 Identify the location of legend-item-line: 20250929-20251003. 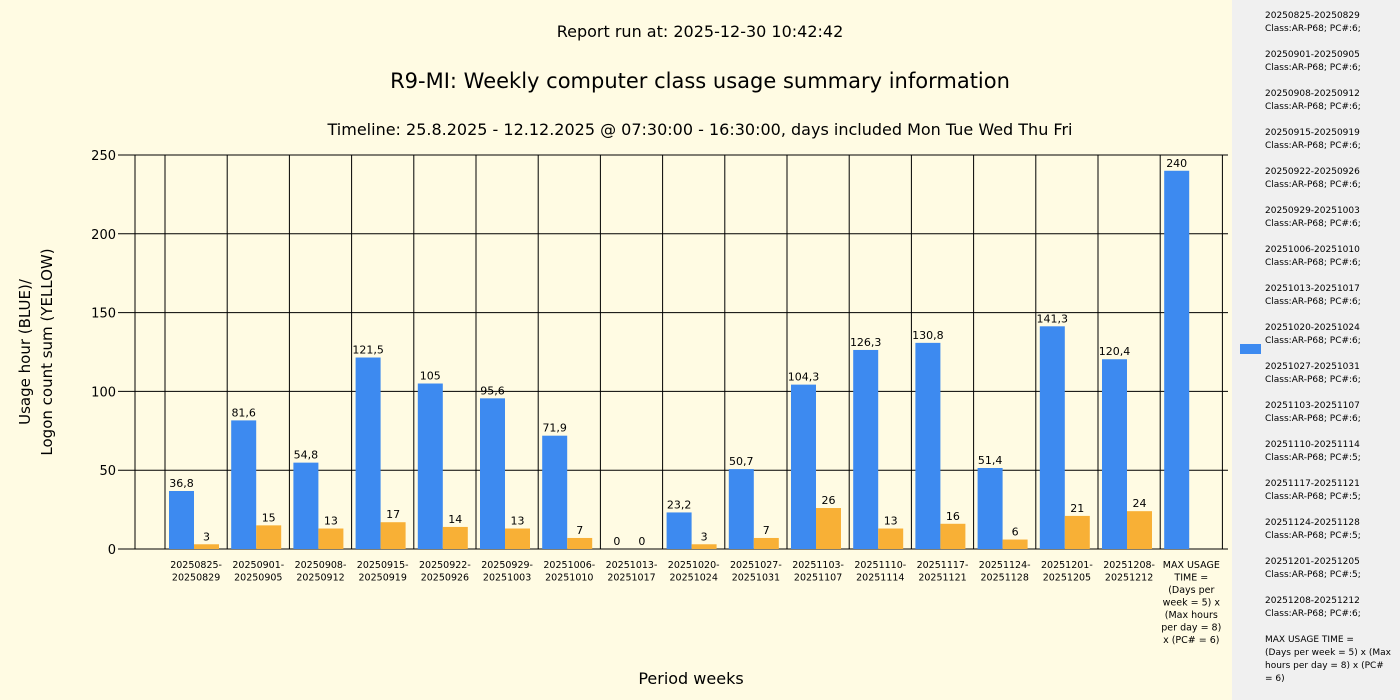
(1312, 211).